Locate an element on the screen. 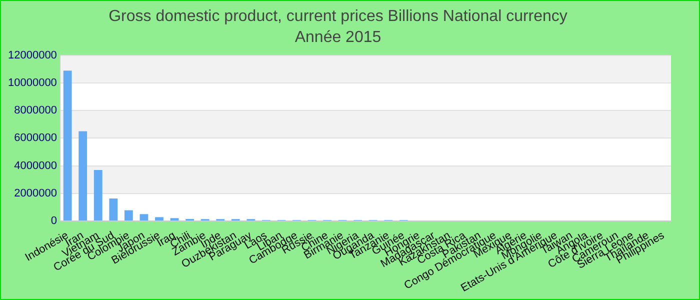 The image size is (700, 300). y-tick-label: 2000000 is located at coordinates (35, 193).